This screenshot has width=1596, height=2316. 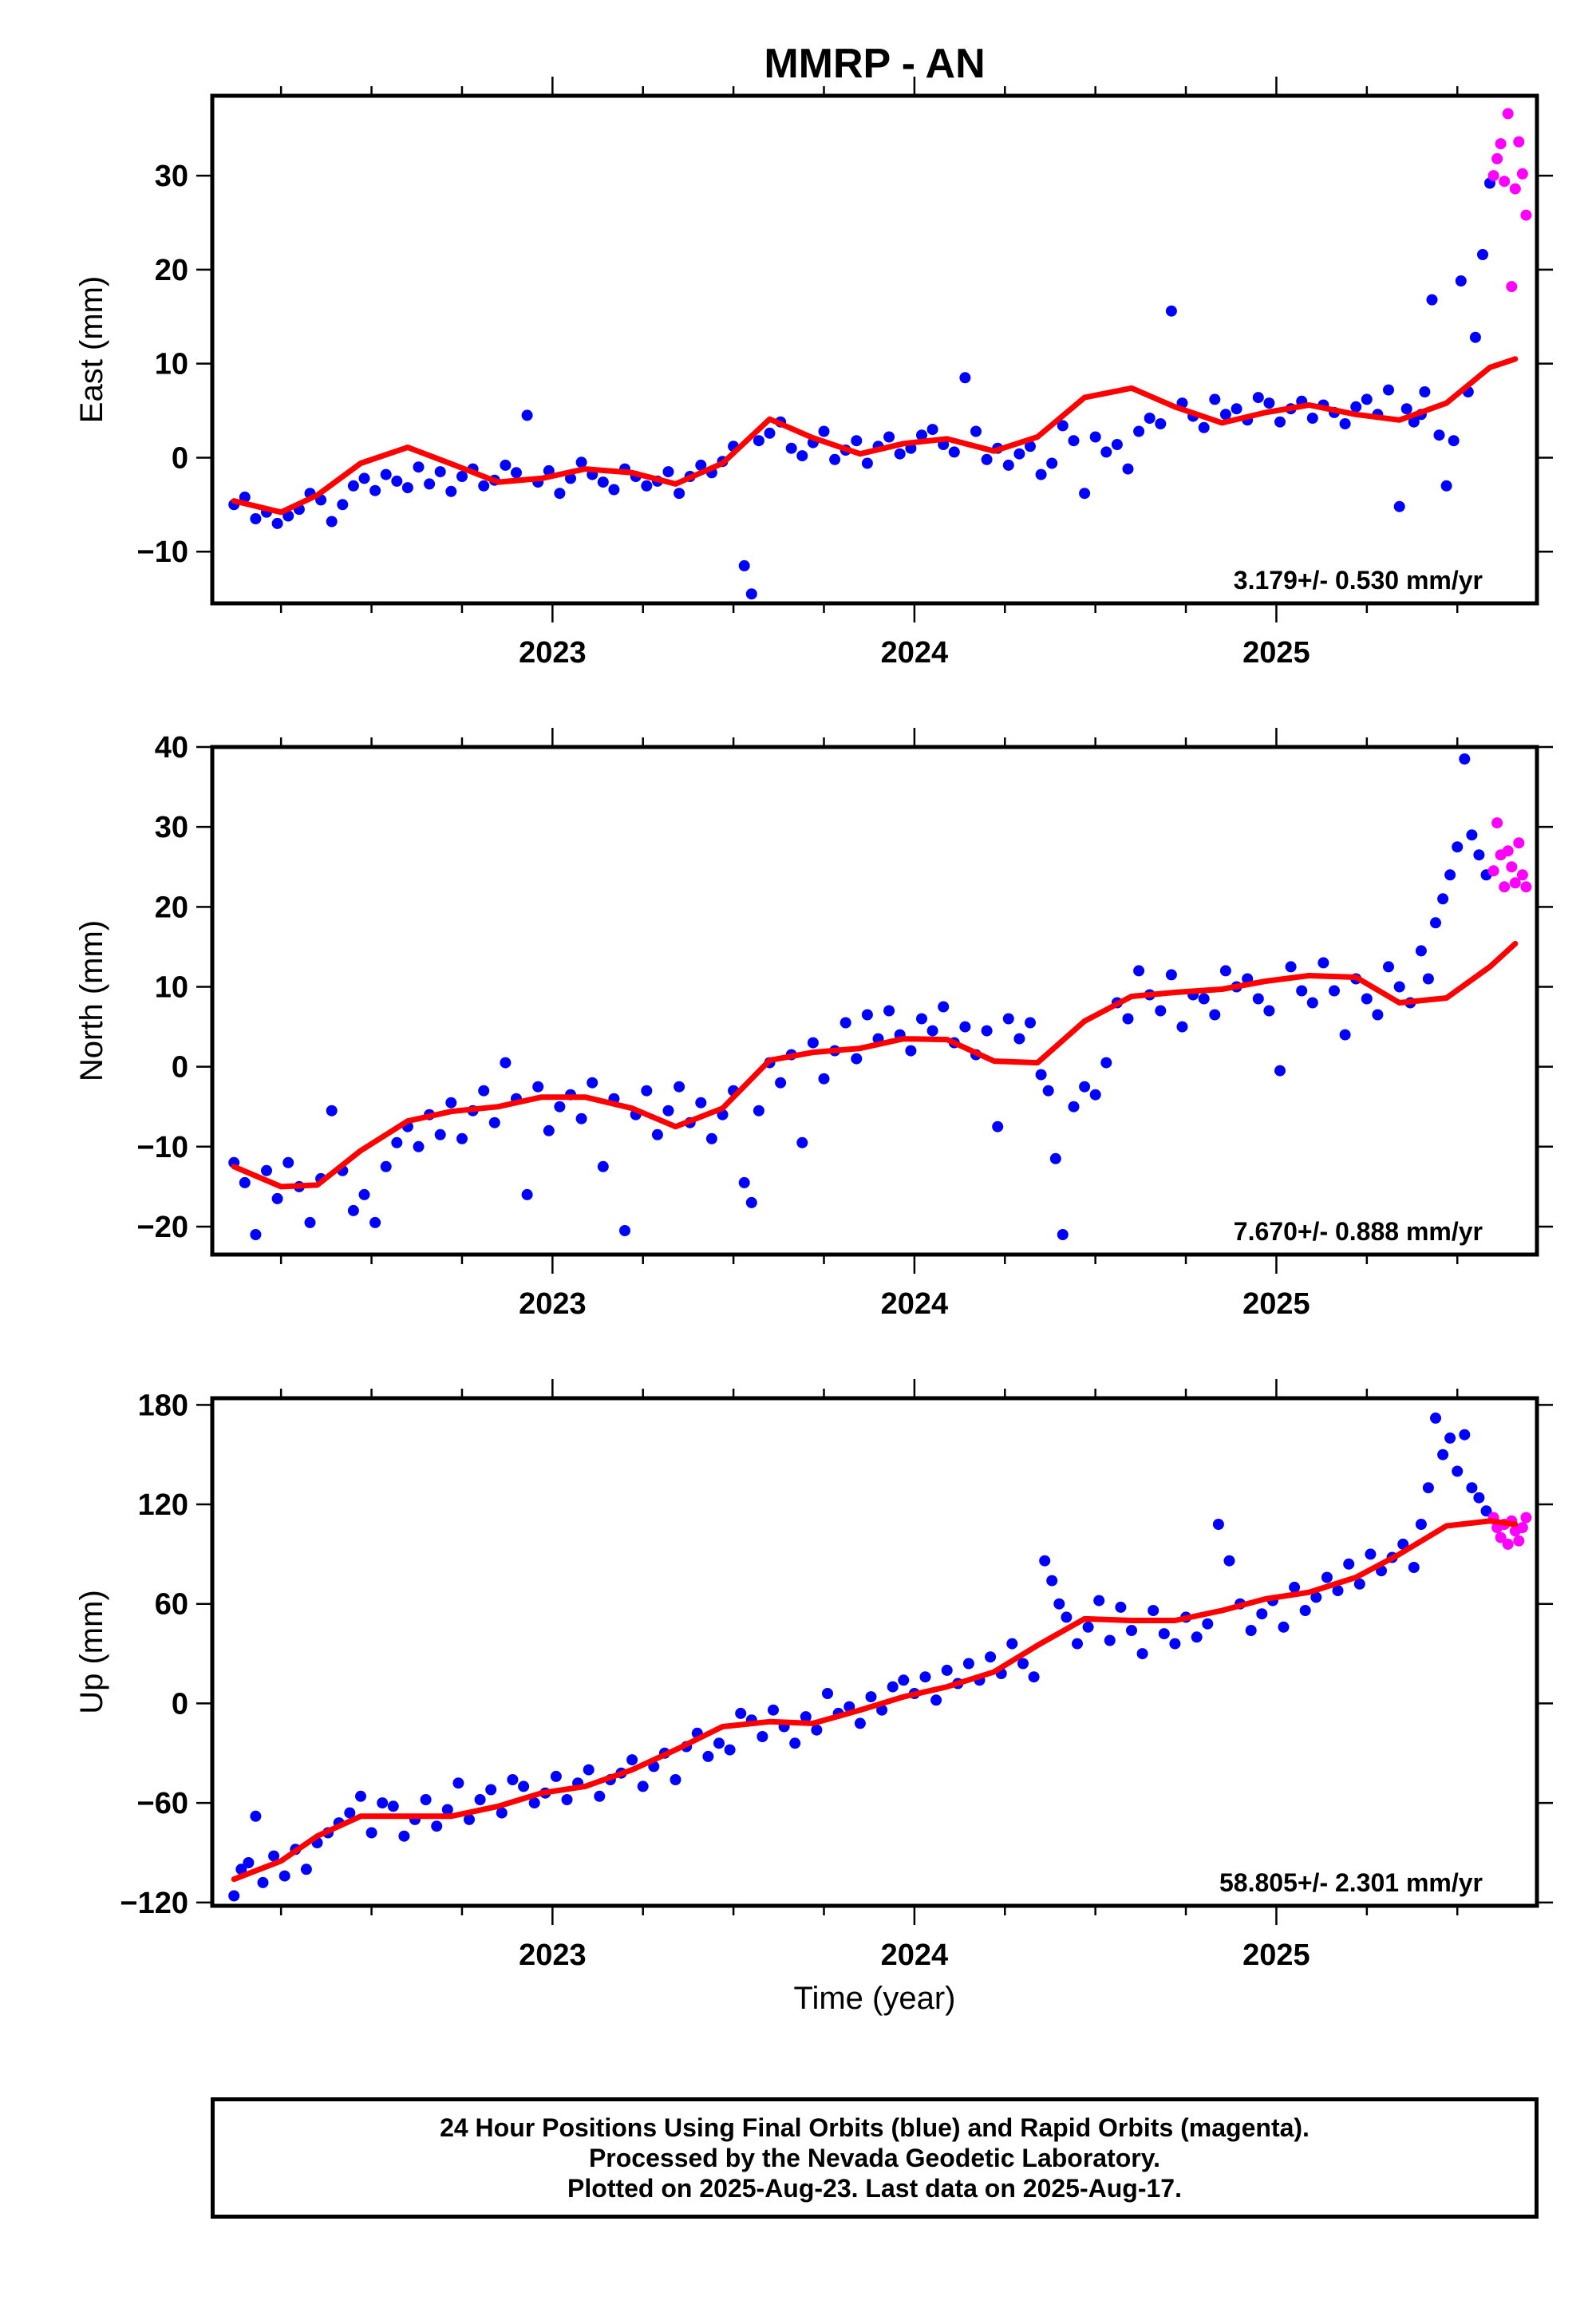 I want to click on east-y-tick-label: 30, so click(x=171, y=176).